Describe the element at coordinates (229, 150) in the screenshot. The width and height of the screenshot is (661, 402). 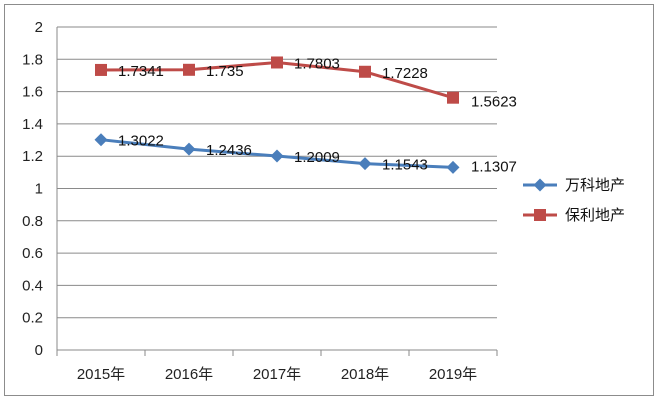
I see `data-label: 1.2436` at that location.